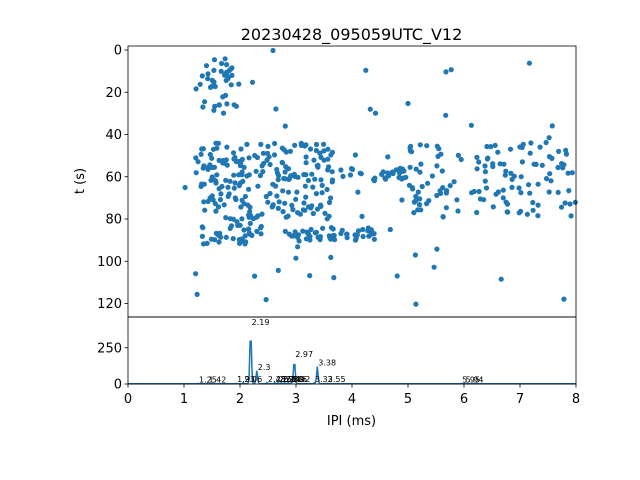 The image size is (640, 480). Describe the element at coordinates (296, 399) in the screenshot. I see `x-tick-label: 3` at that location.